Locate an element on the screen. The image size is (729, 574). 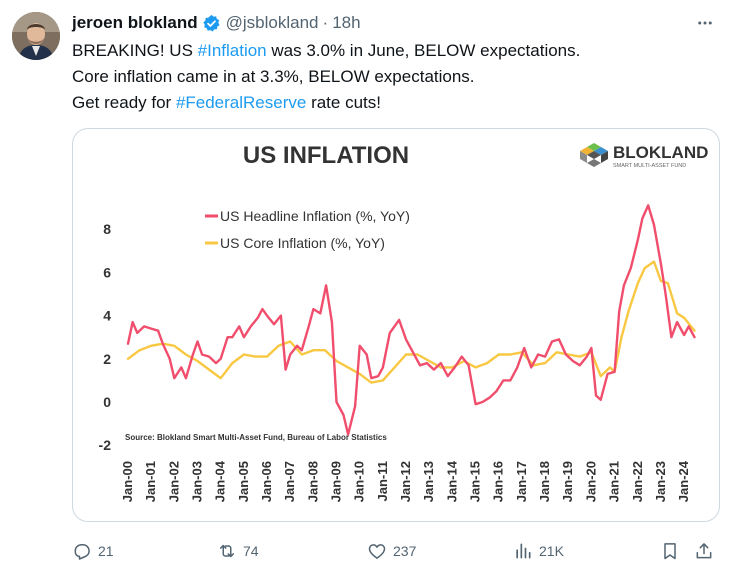
bookmark-button is located at coordinates (673, 551).